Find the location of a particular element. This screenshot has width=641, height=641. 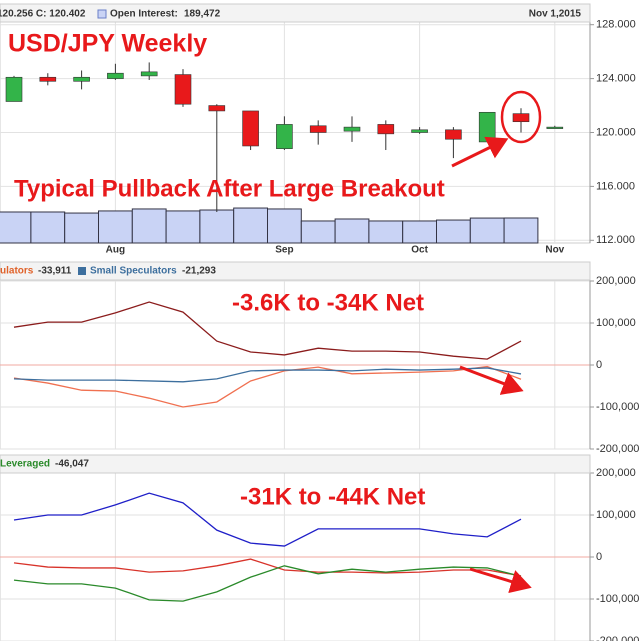

legend-value: -33,911 is located at coordinates (55, 271).